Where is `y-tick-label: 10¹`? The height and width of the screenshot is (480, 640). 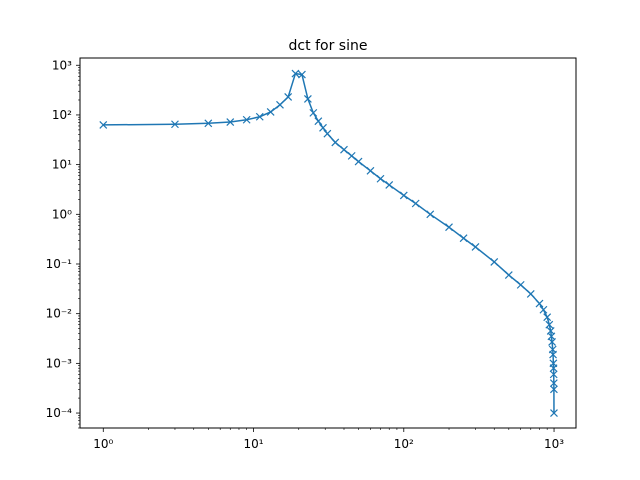 y-tick-label: 10¹ is located at coordinates (62, 165).